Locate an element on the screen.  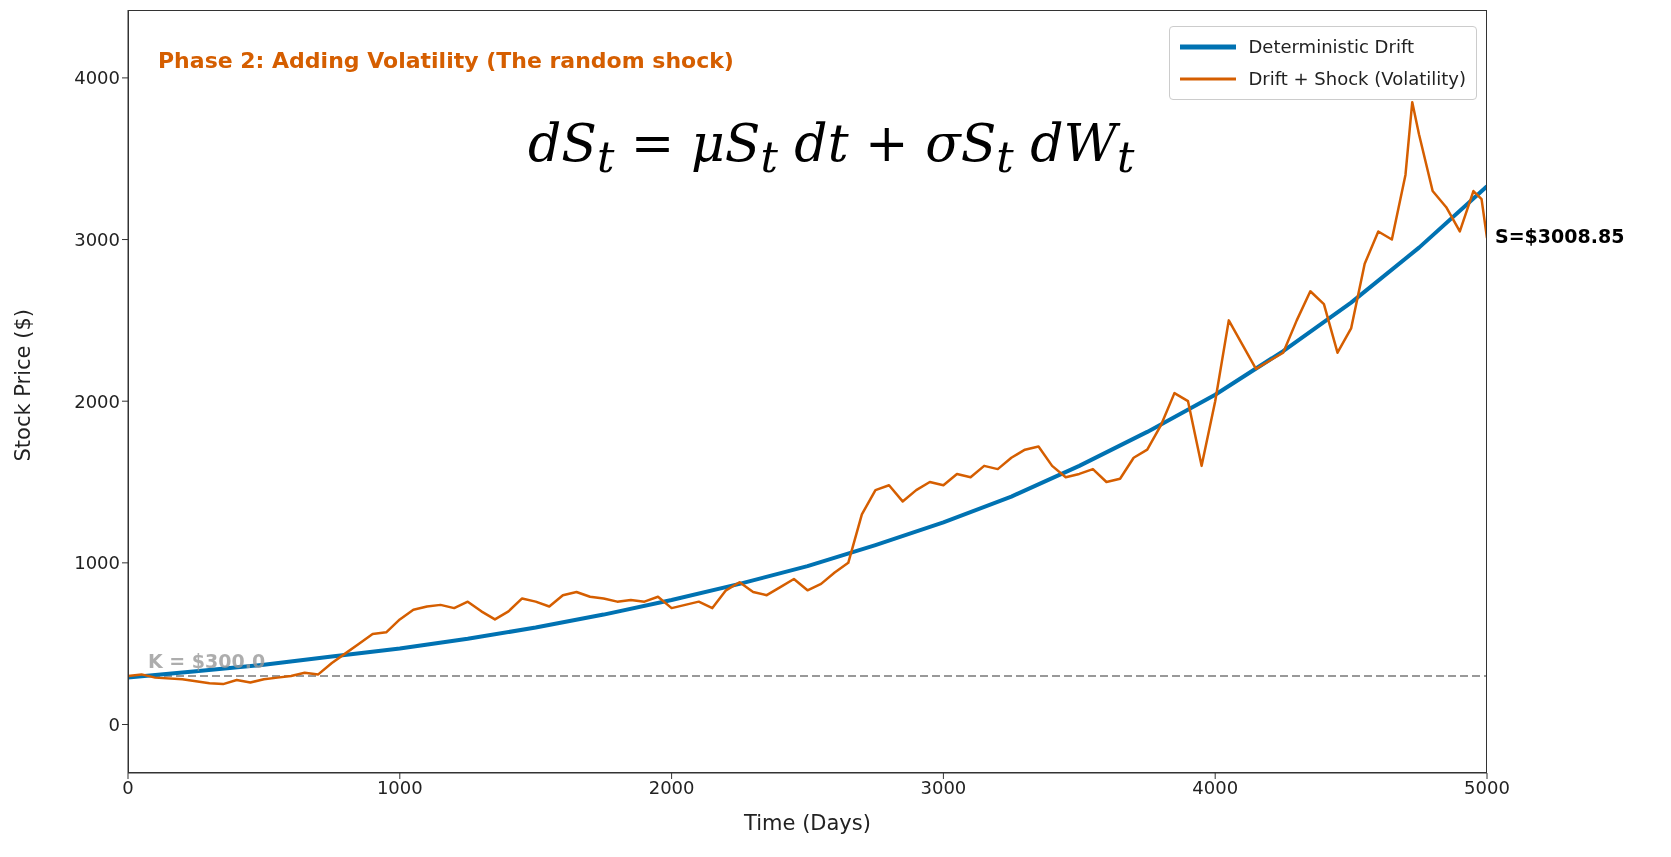
y-axis-title: Stock Price ($) is located at coordinates (23, 385).